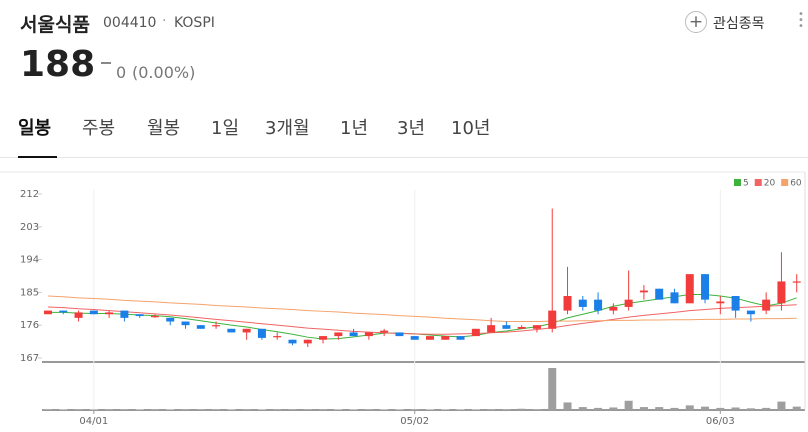 Image resolution: width=808 pixels, height=432 pixels. Describe the element at coordinates (801, 20) in the screenshot. I see `more-menu: • • •` at that location.